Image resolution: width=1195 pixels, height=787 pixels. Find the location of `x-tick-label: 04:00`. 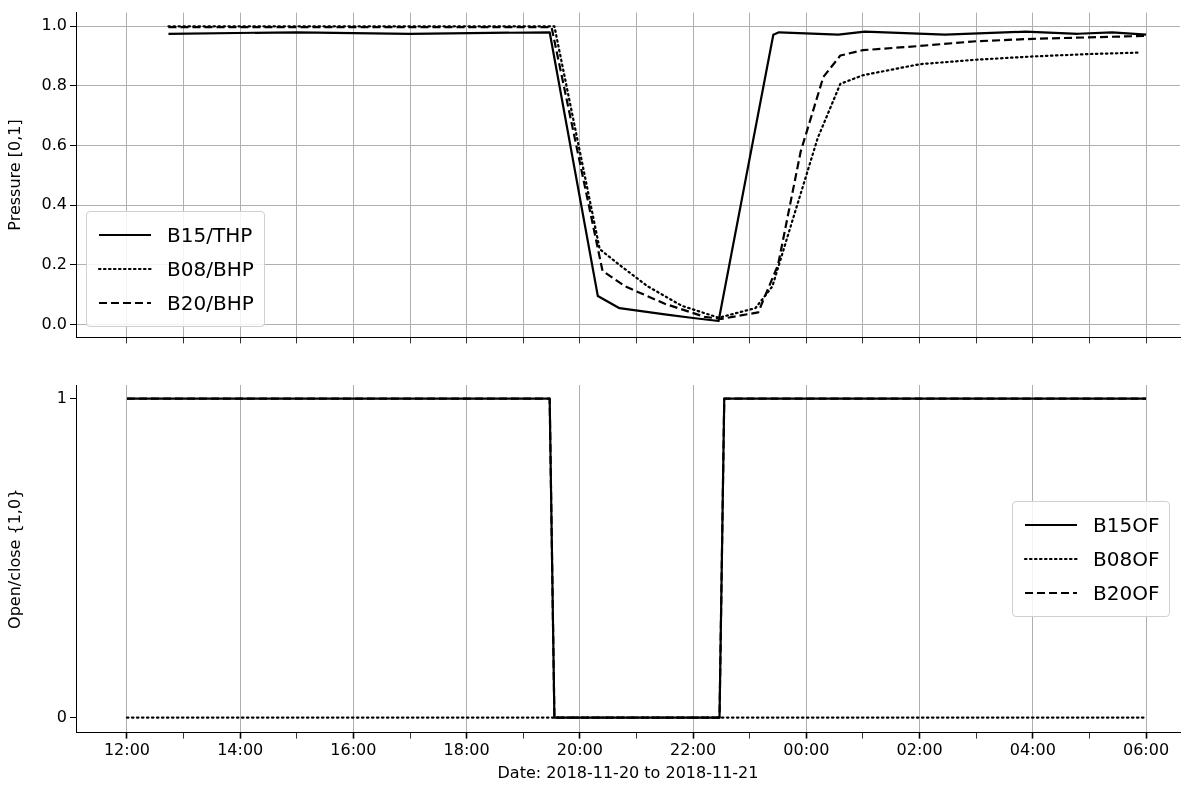

x-tick-label: 04:00 is located at coordinates (1032, 750).